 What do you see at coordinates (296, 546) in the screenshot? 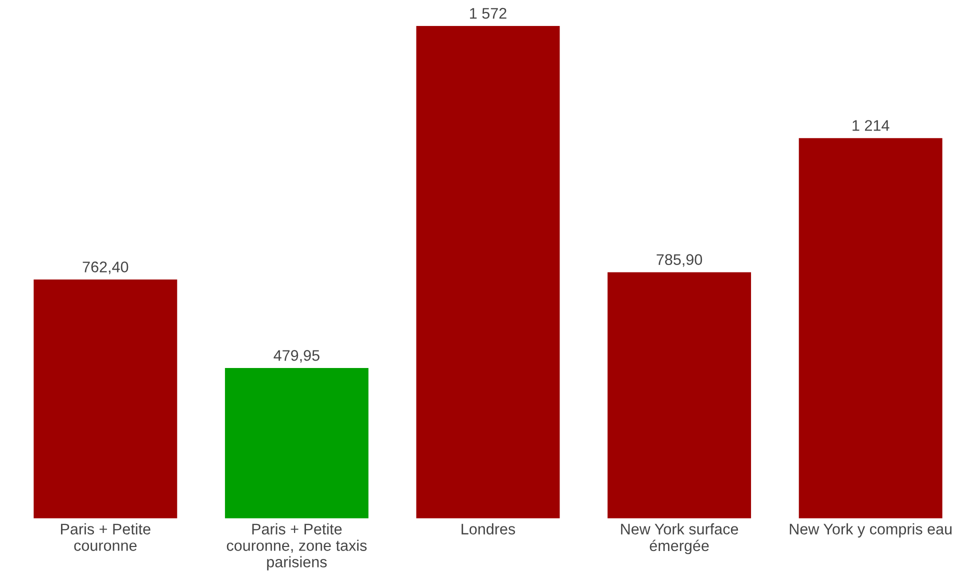
I see `x-tick-label: Paris + Petite couronne, zone taxis parisiens` at bounding box center [296, 546].